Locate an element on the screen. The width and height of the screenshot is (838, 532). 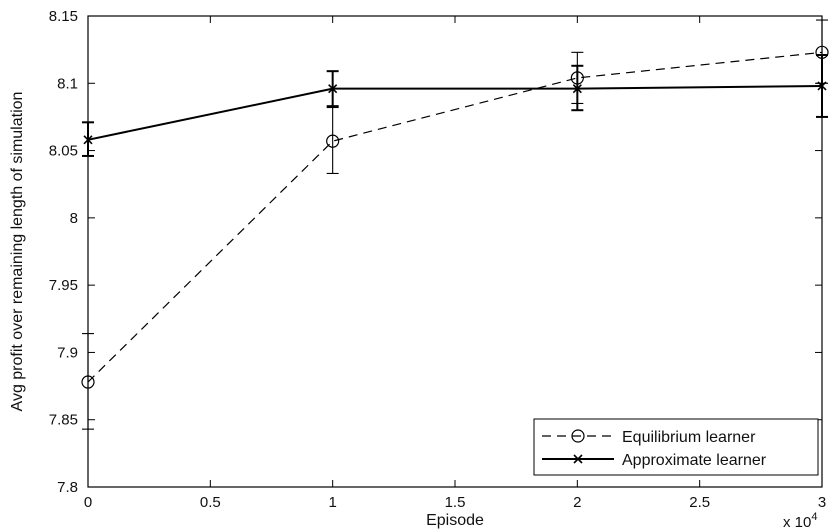
x-axis-label: Episode is located at coordinates (455, 520).